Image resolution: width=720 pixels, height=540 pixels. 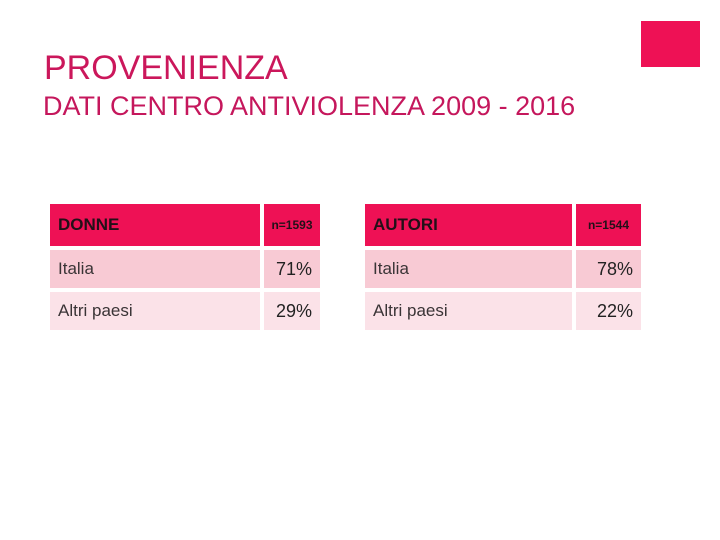 I want to click on table-autori-row-value: 78%, so click(x=608, y=269).